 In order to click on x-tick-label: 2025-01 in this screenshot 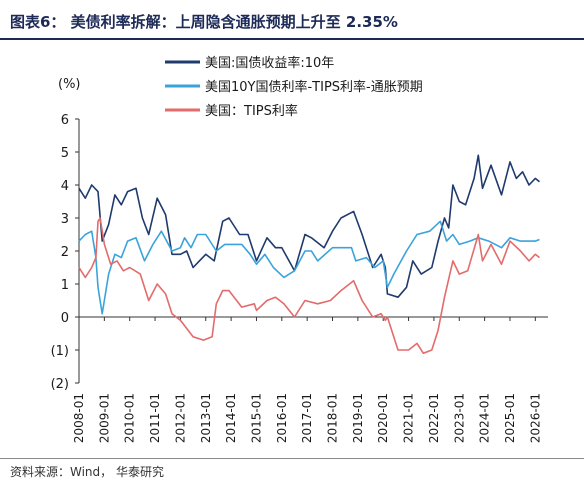, I will do `click(510, 418)`.